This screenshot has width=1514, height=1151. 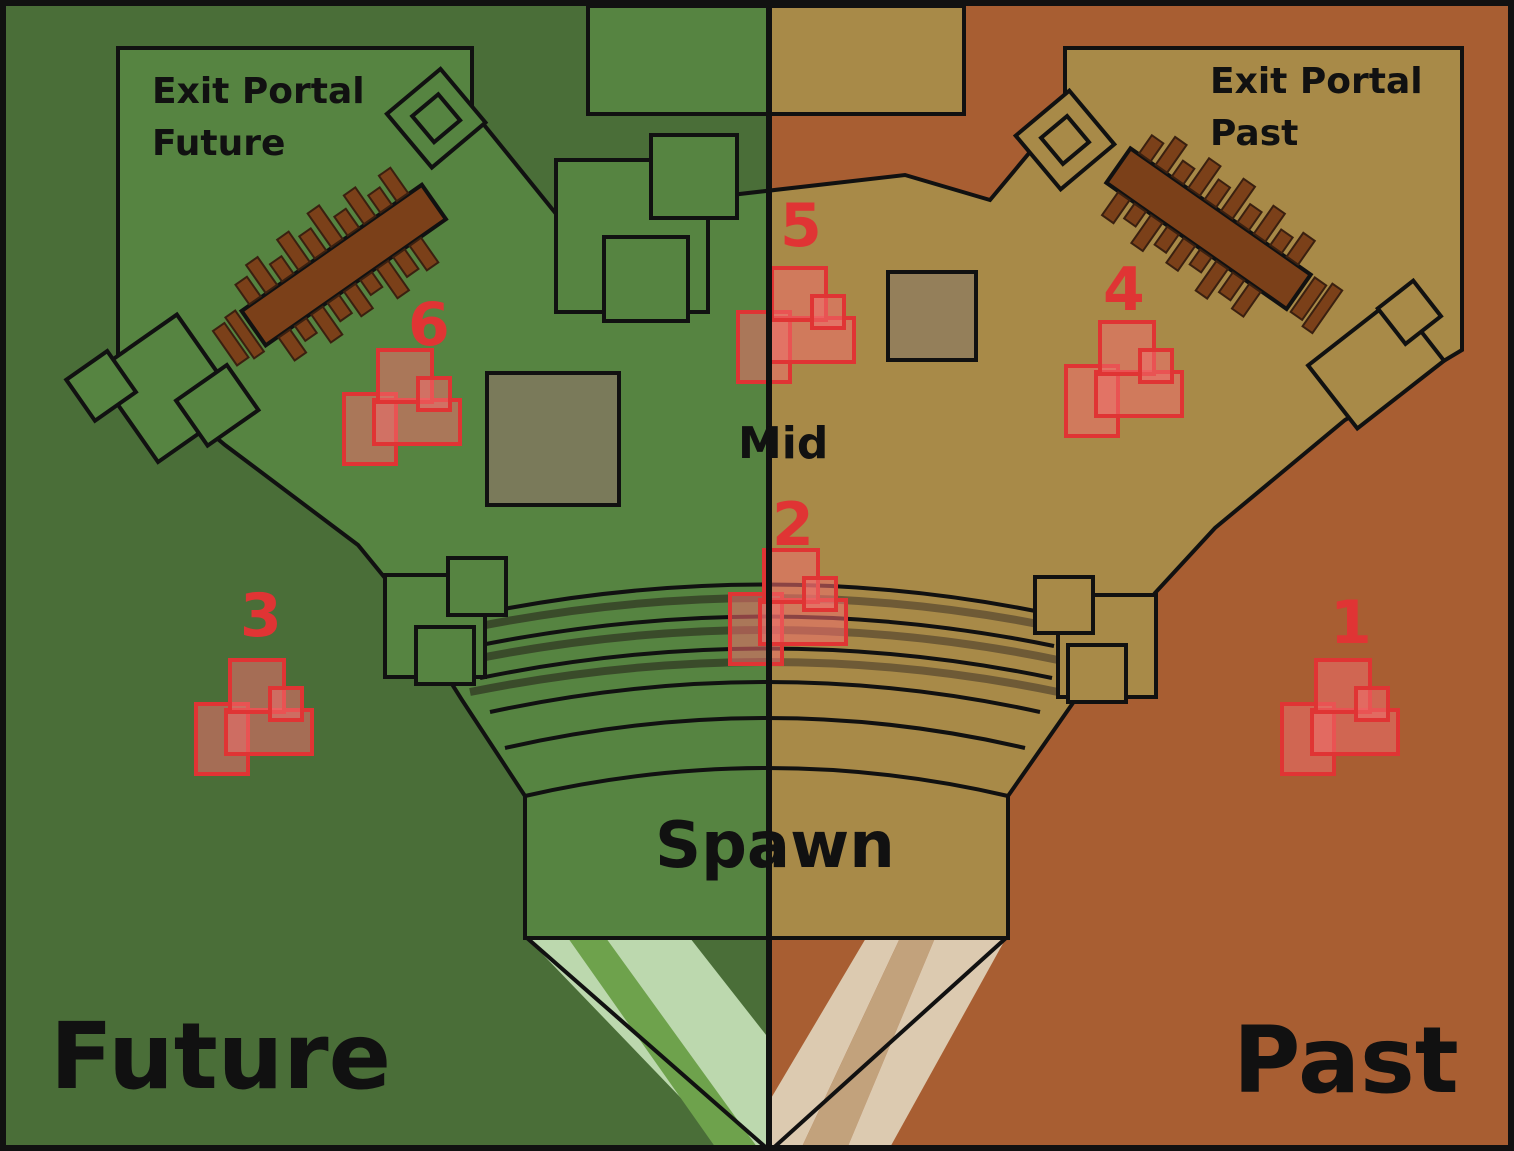 I want to click on spawn-point-number: 2, so click(x=793, y=525).